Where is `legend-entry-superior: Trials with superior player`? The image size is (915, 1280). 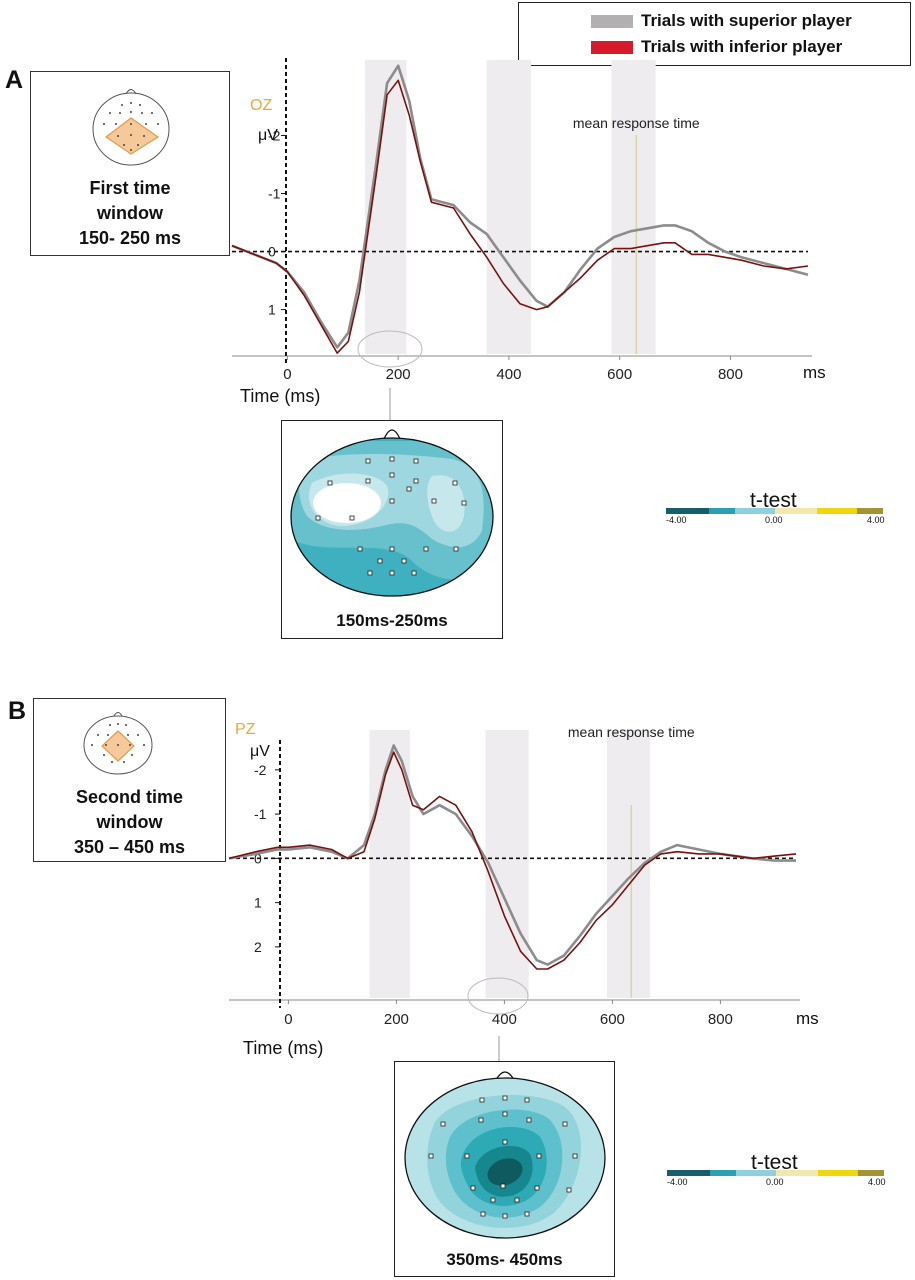
legend-entry-superior: Trials with superior player is located at coordinates (721, 21).